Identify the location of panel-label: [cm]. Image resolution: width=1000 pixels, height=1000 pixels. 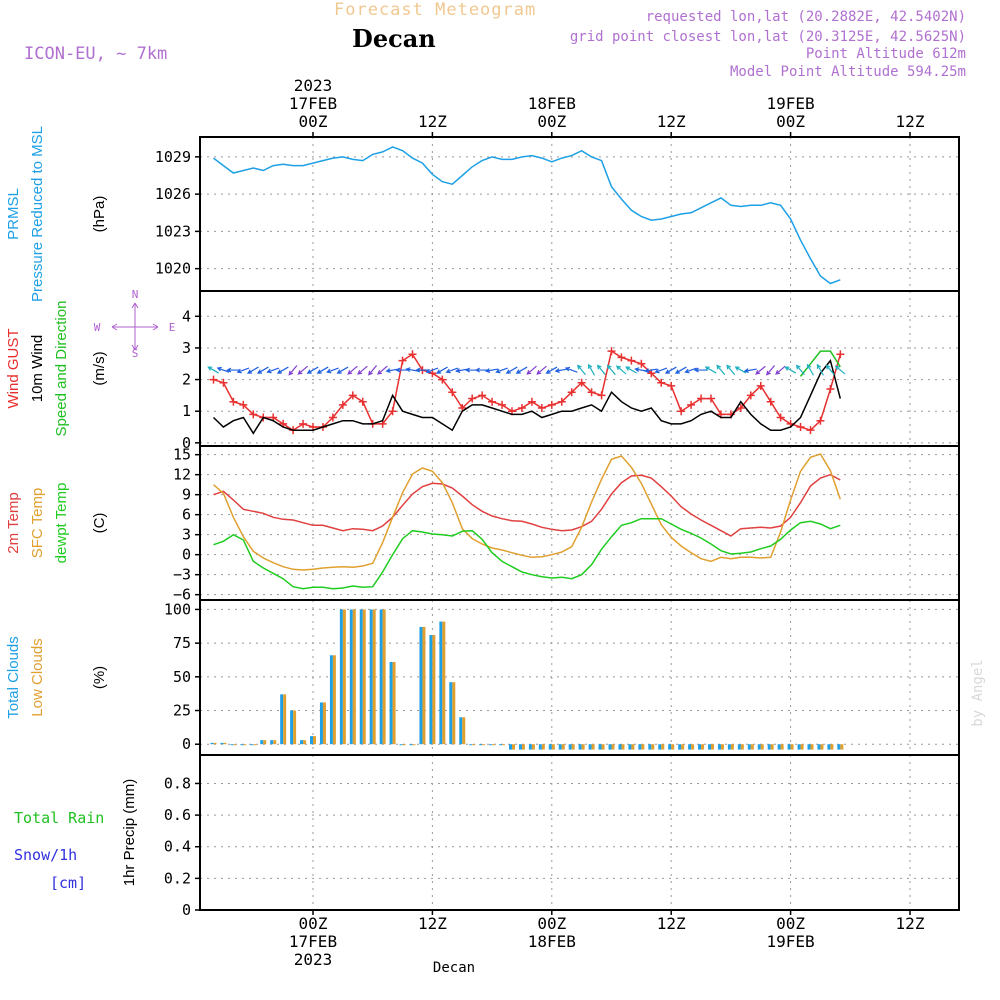
(68, 883).